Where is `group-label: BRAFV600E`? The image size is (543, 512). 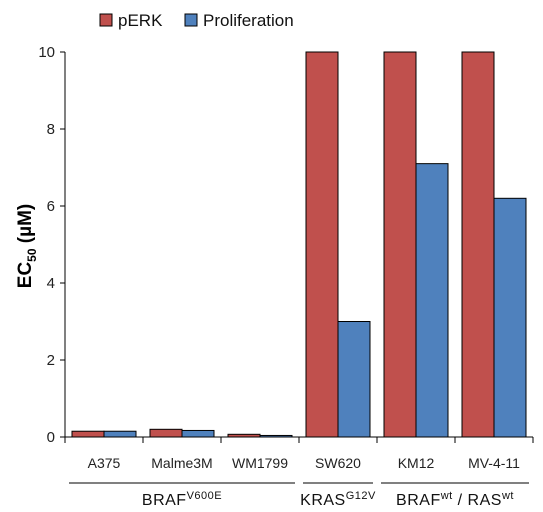 group-label: BRAFV600E is located at coordinates (182, 499).